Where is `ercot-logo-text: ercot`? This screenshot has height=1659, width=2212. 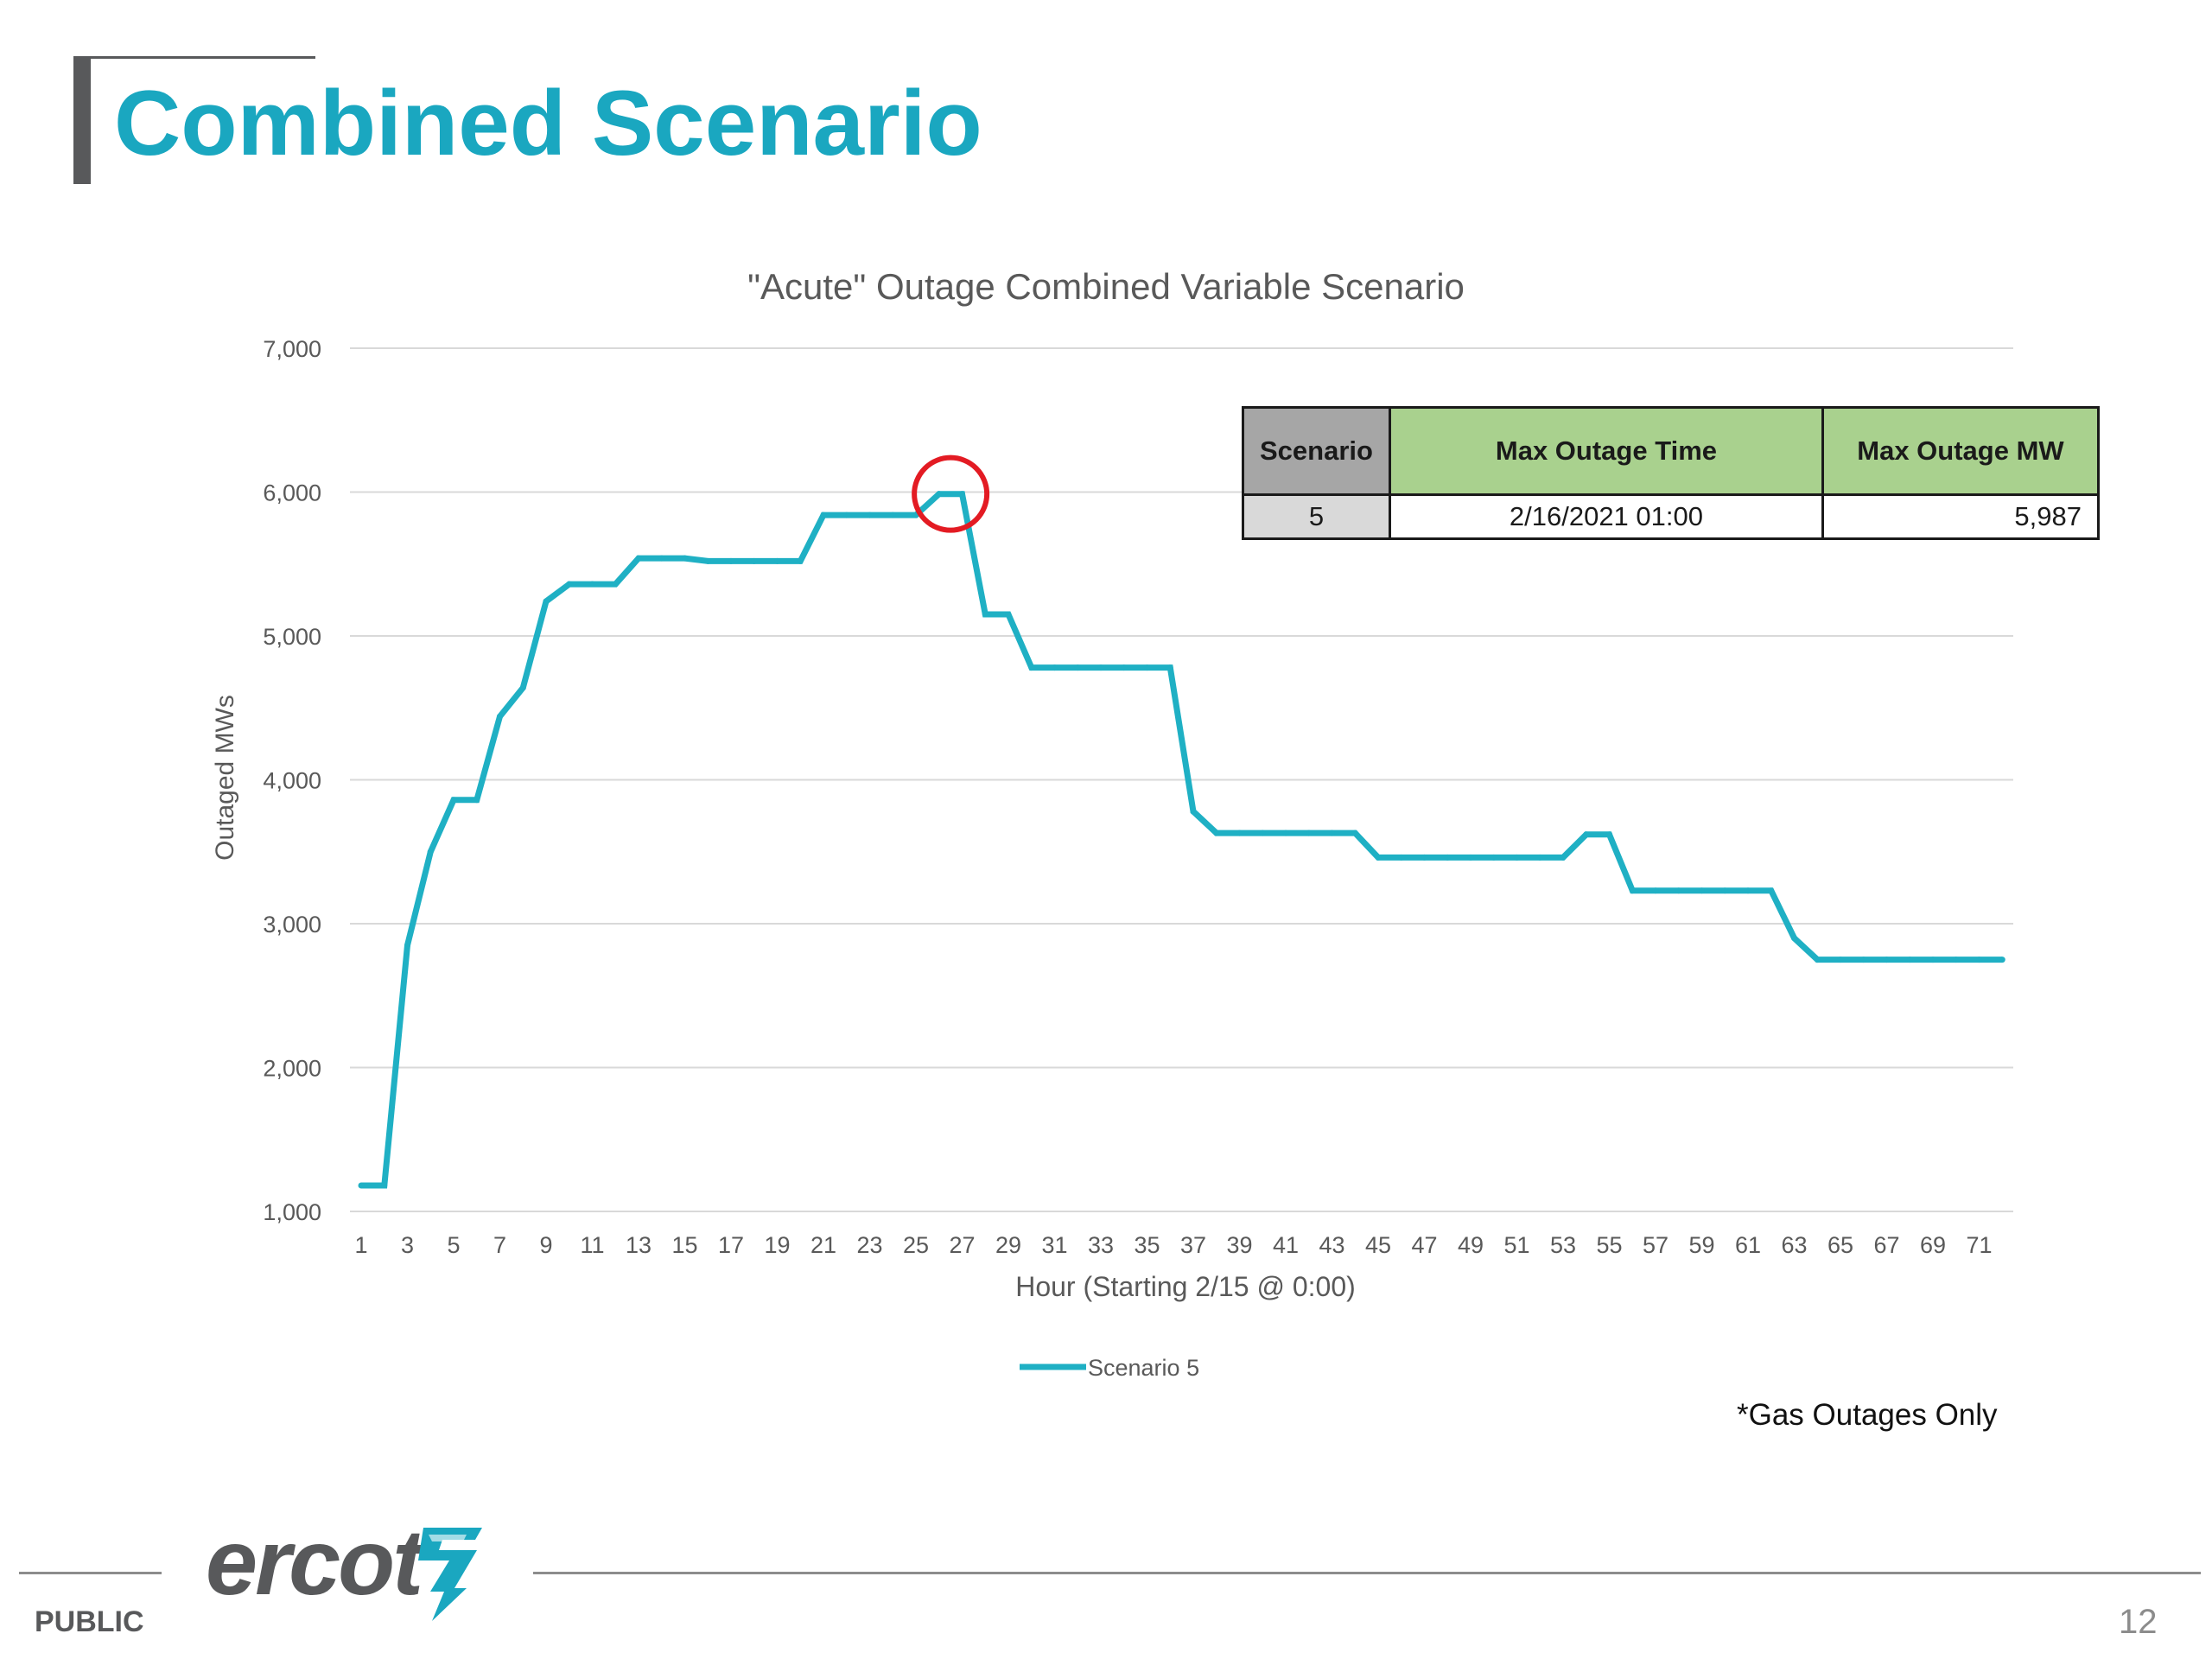
ercot-logo-text: ercot is located at coordinates (314, 1562).